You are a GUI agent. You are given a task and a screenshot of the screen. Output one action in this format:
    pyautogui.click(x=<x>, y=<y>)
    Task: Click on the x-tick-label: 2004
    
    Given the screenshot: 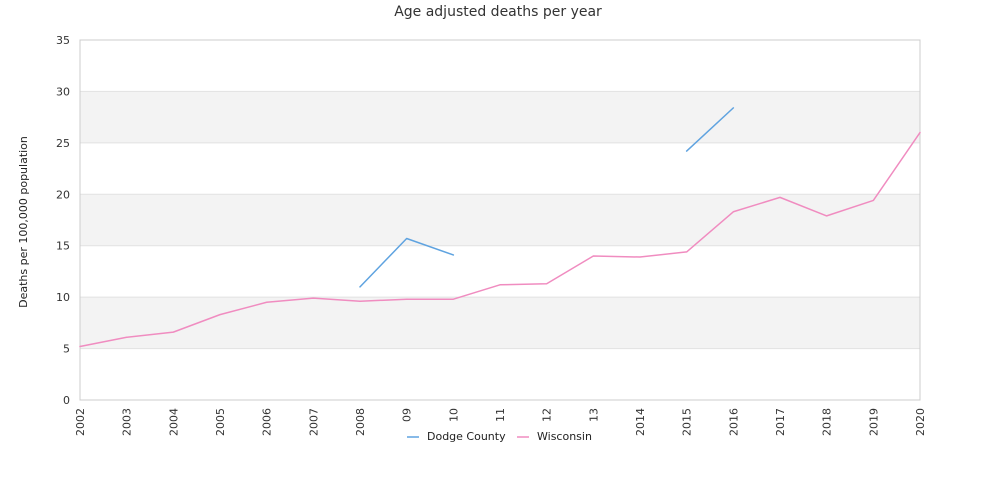 What is the action you would take?
    pyautogui.click(x=173, y=422)
    